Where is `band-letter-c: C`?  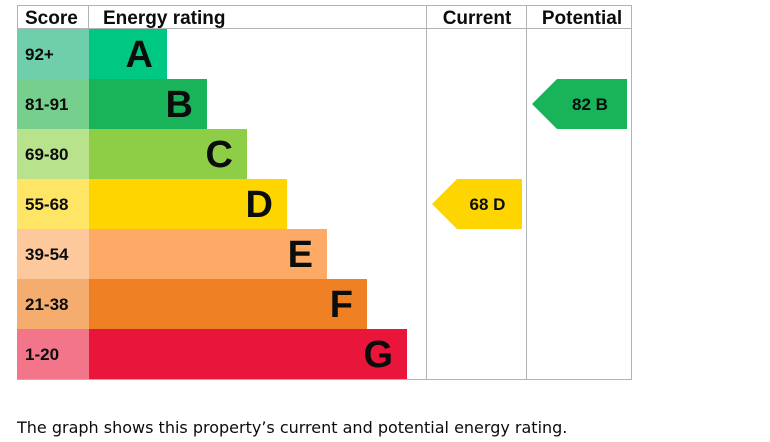
band-letter-c: C is located at coordinates (219, 155).